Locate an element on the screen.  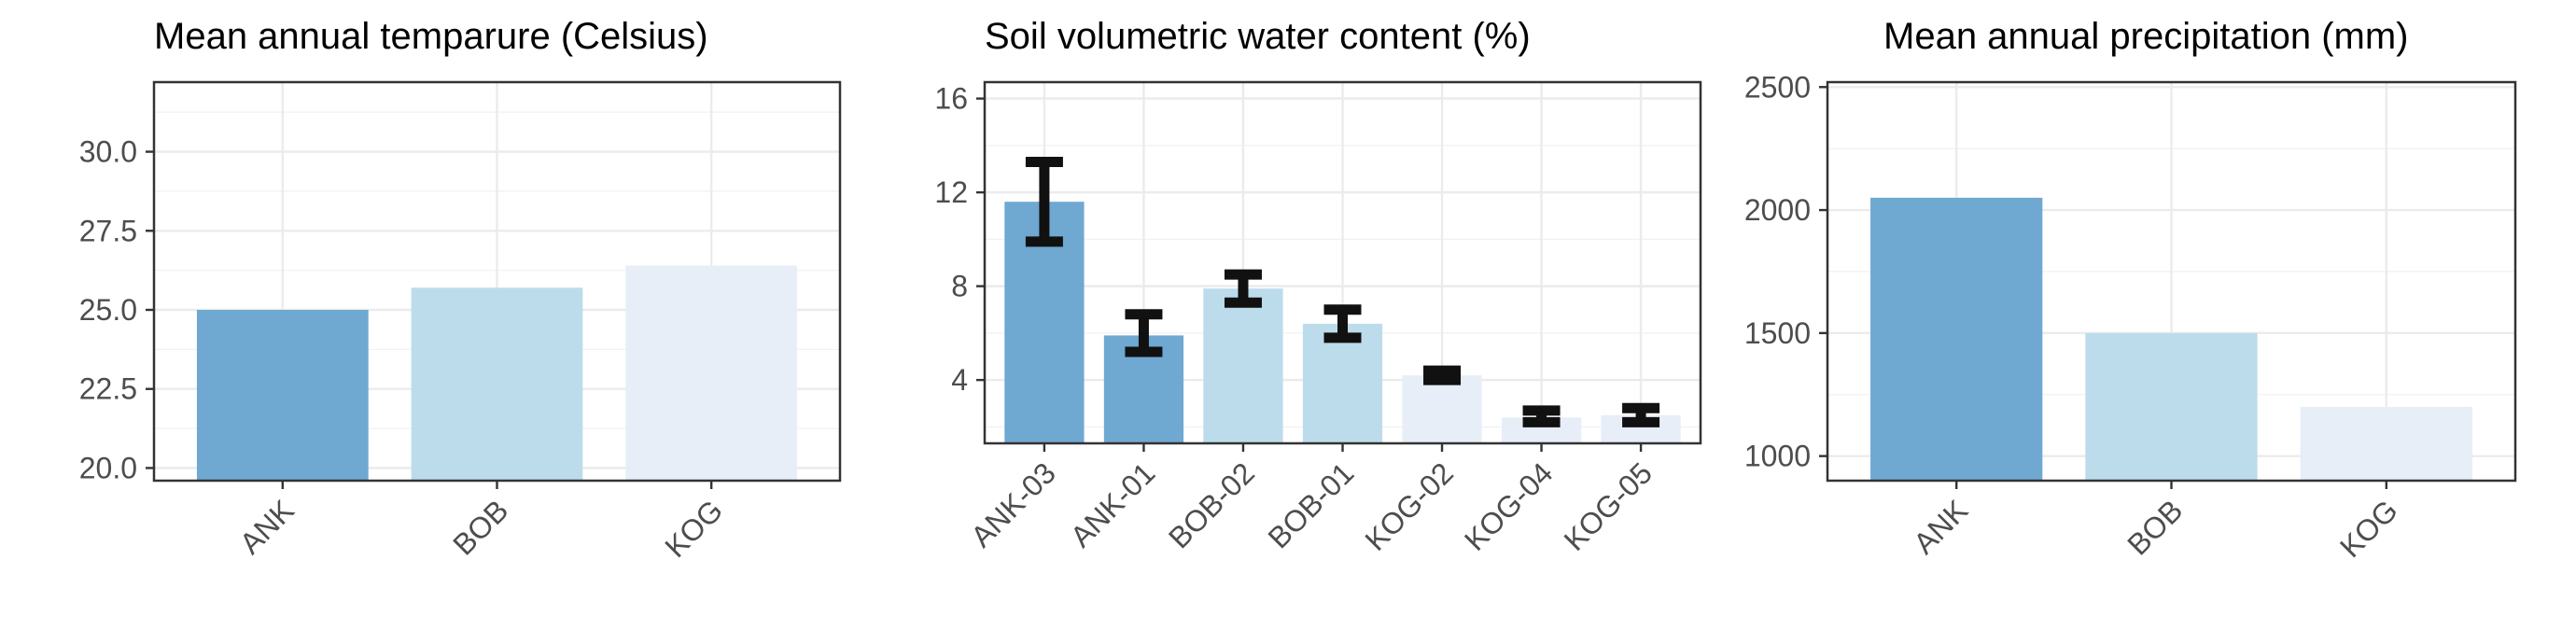
y-tick-label: 1500 is located at coordinates (1777, 333).